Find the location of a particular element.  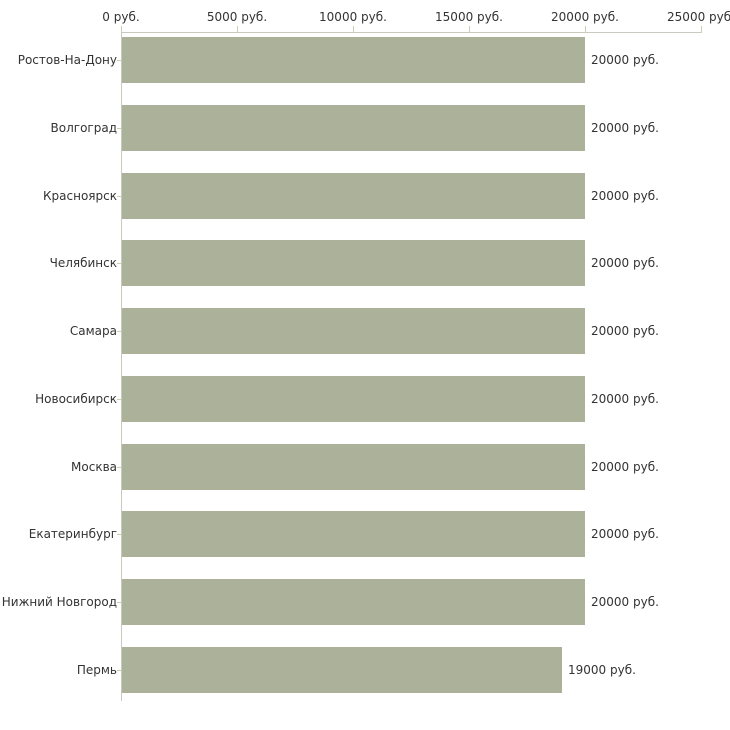

category-label: Самара is located at coordinates (93, 331).